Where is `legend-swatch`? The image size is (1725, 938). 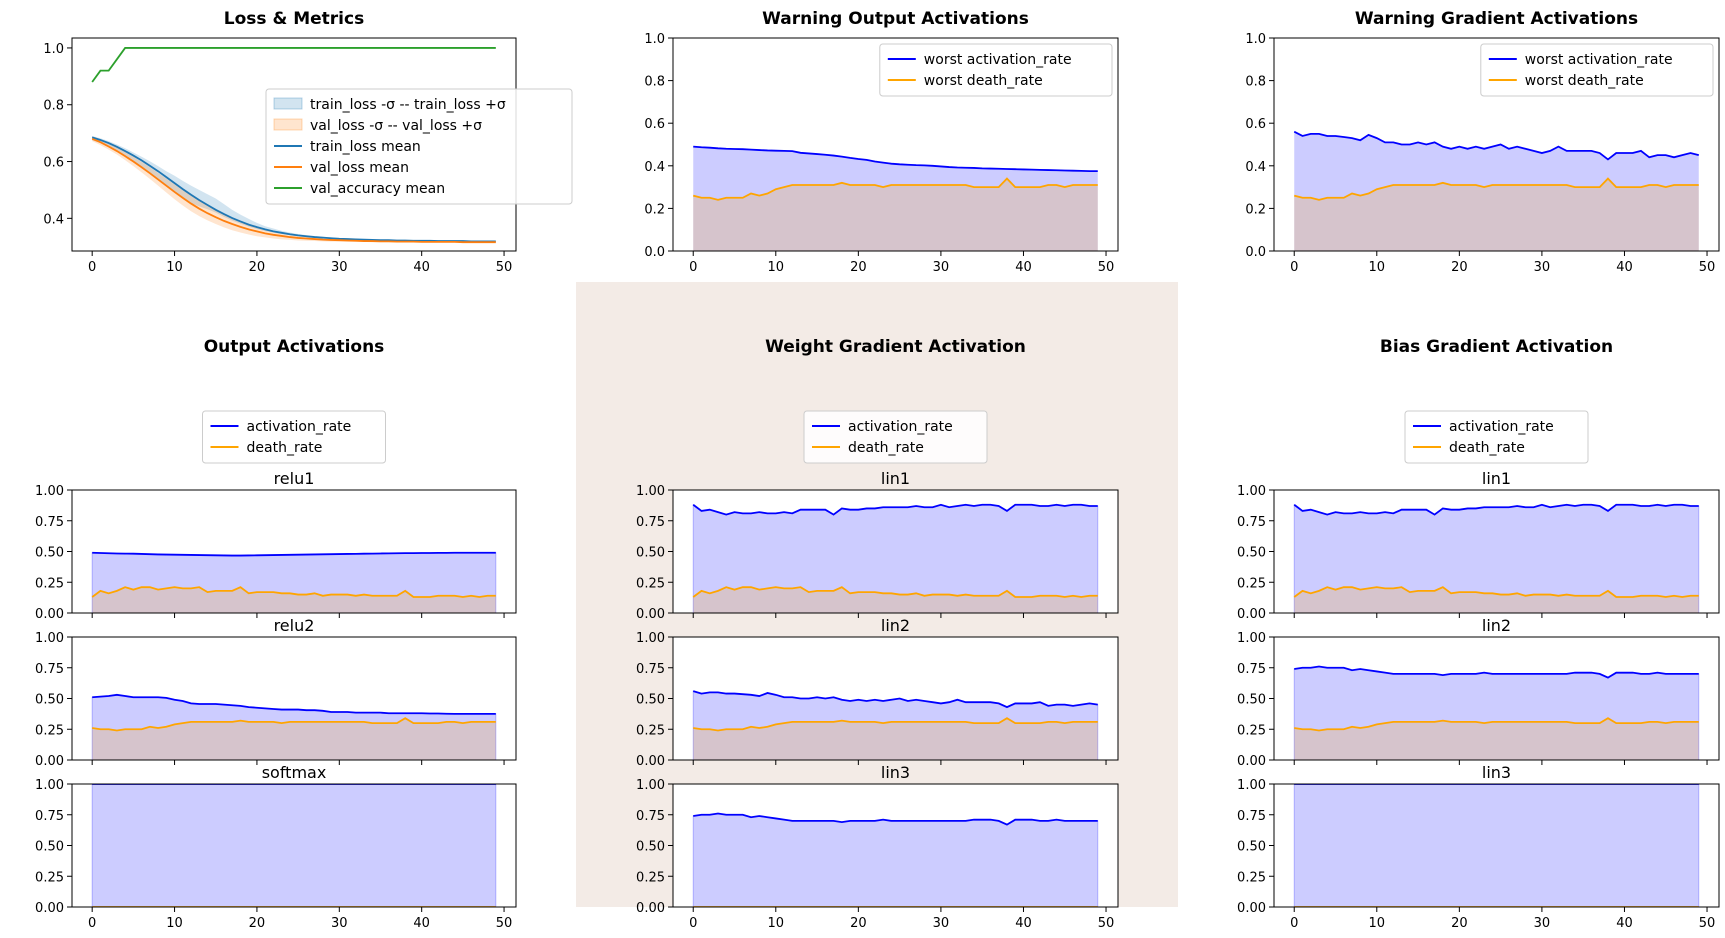 legend-swatch is located at coordinates (288, 124).